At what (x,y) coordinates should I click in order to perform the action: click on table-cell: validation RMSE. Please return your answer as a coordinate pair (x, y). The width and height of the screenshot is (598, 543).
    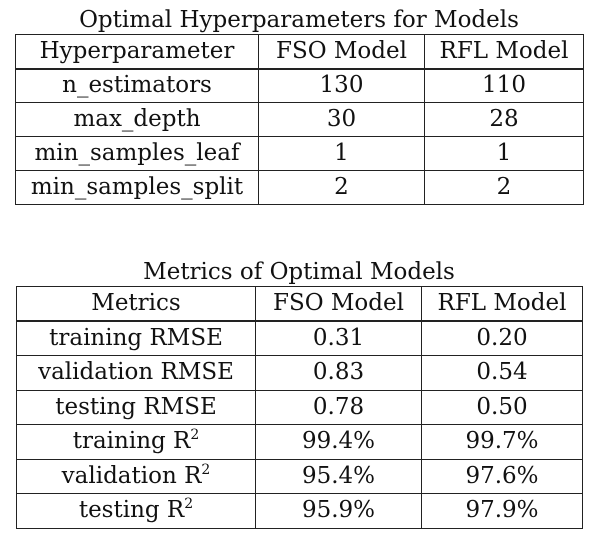
    Looking at the image, I should click on (136, 373).